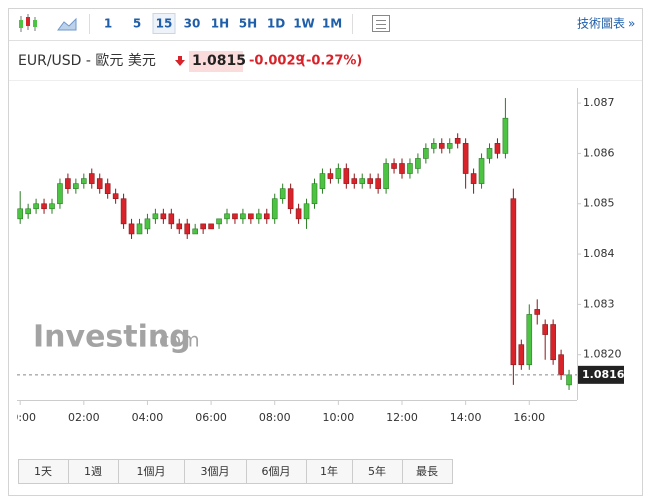  I want to click on range-label: 1年, so click(329, 471).